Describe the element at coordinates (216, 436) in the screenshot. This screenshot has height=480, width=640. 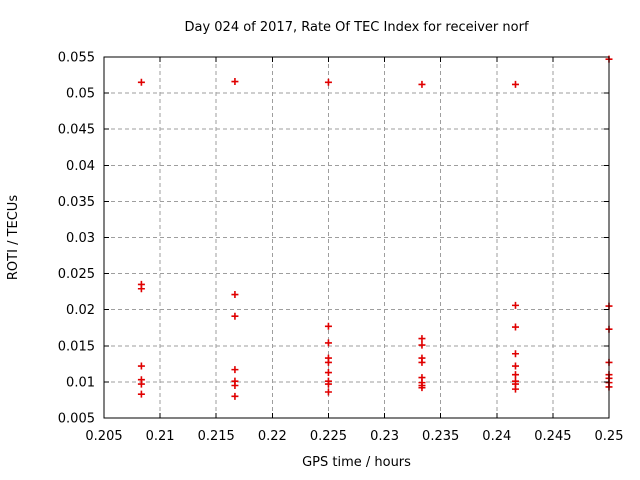
I see `x-tick-label: 0.215` at that location.